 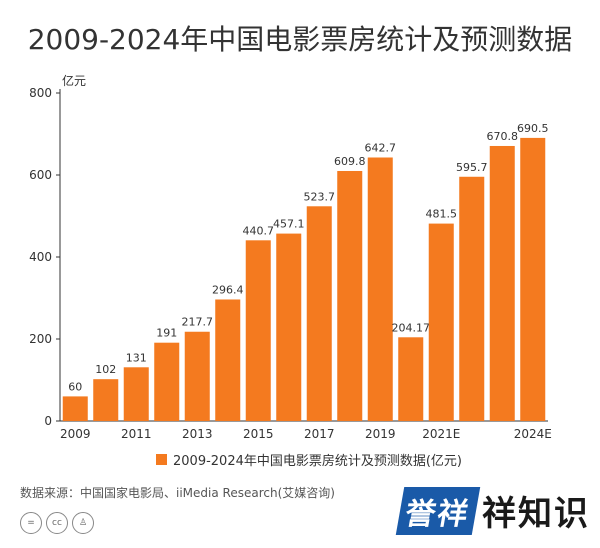 I want to click on bar-value-label: 642.7, so click(x=381, y=147).